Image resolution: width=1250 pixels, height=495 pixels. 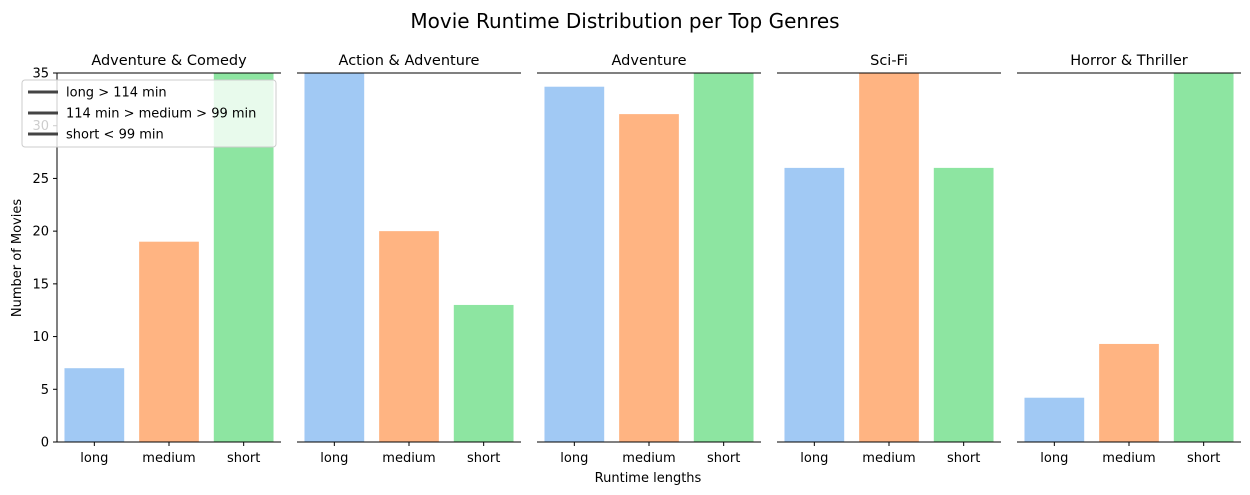 I want to click on y-tick-label: 25, so click(x=40, y=179).